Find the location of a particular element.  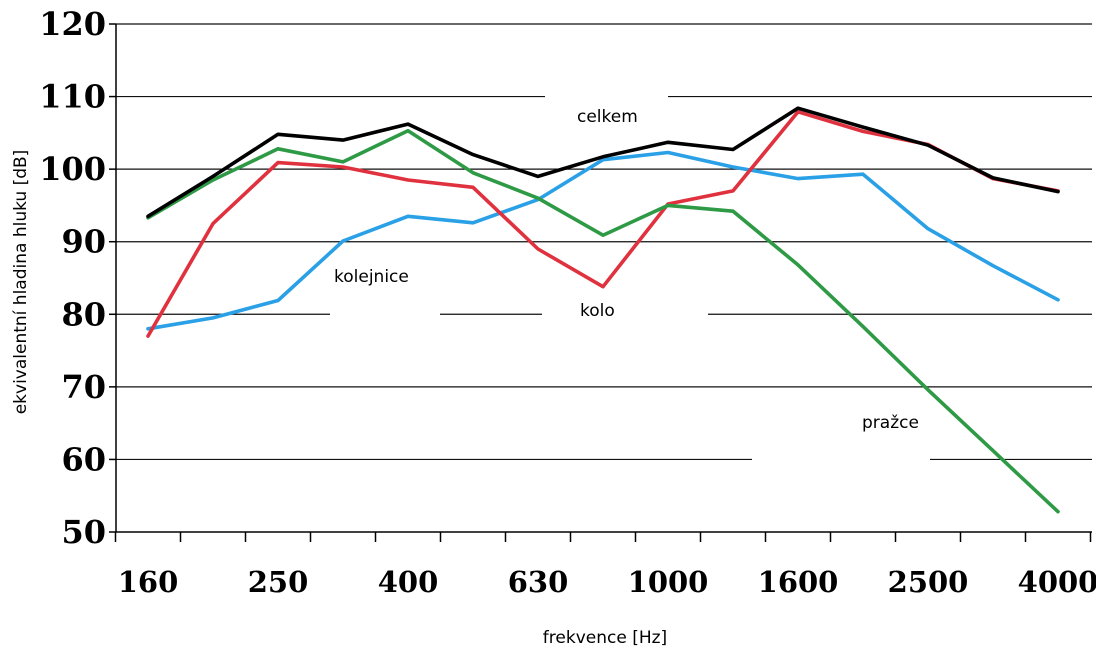

x-tick-label: 4000 is located at coordinates (1057, 582).